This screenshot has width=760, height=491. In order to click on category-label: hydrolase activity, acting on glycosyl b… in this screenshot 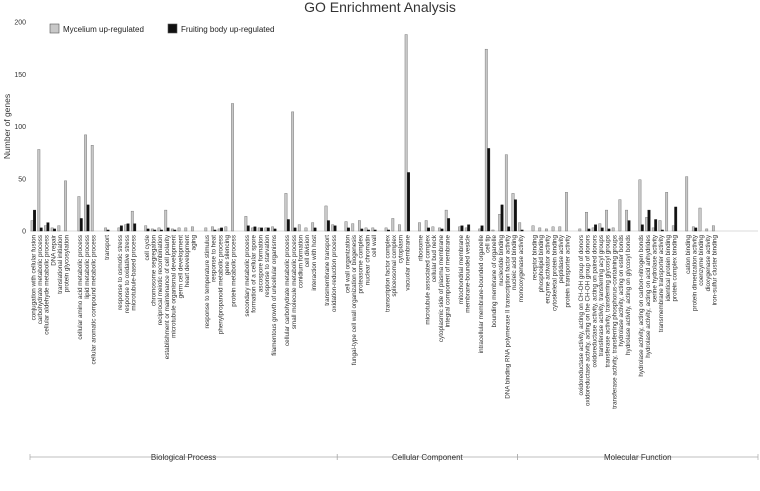, I will do `click(628, 295)`.